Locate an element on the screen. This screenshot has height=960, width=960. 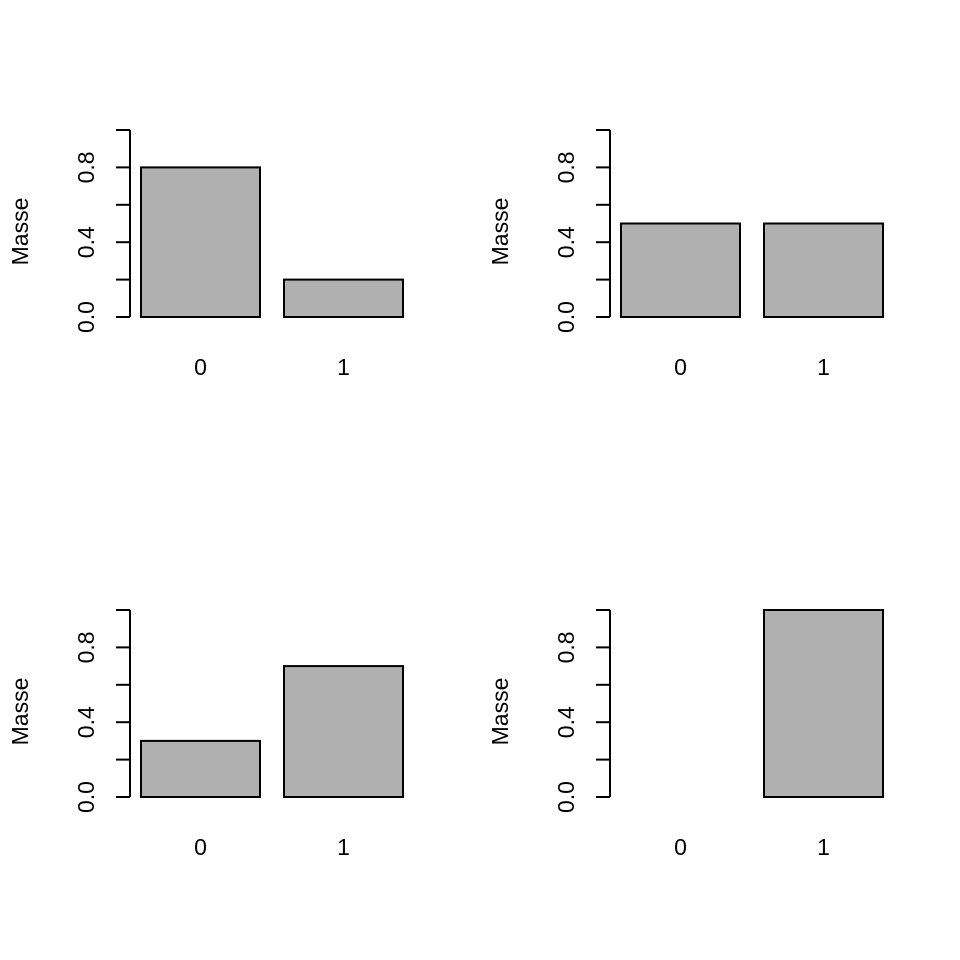
chart-panel-3: 0.0 0.4 0.8 Masse 0 1 is located at coordinates (205, 734).